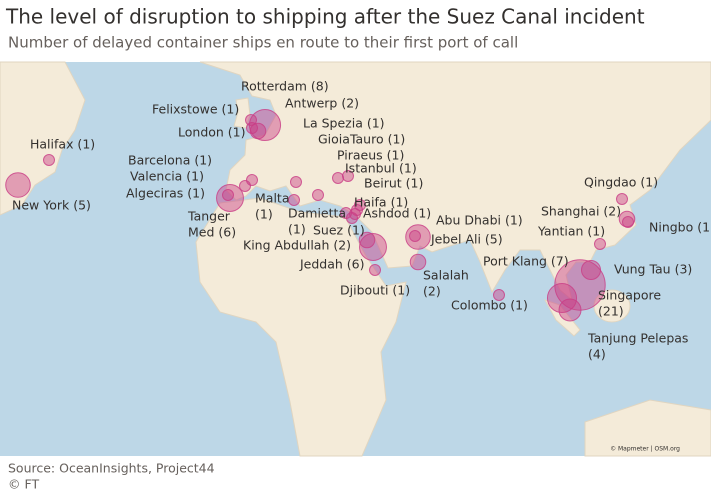 The height and width of the screenshot is (496, 711). What do you see at coordinates (432, 291) in the screenshot?
I see `port-label: (2)` at bounding box center [432, 291].